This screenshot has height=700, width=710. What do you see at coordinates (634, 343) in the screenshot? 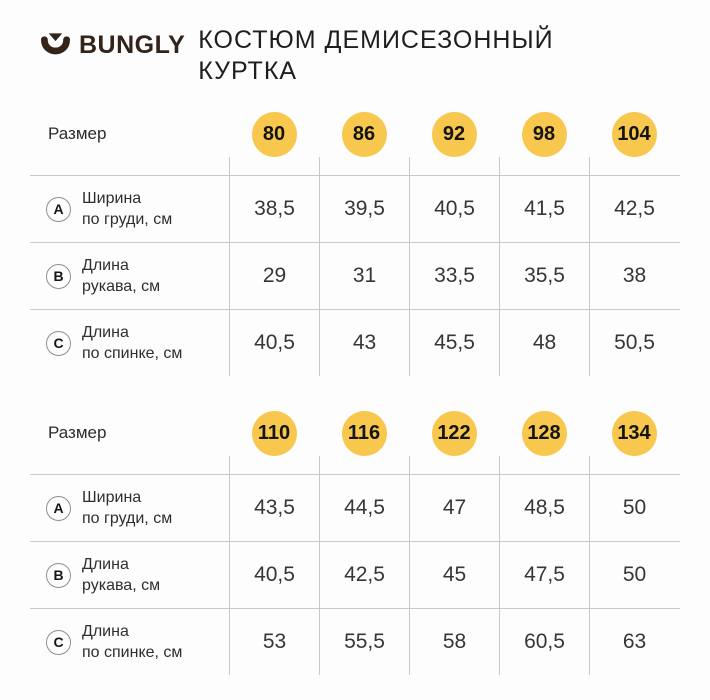
I see `measure-value: 50,5` at bounding box center [634, 343].